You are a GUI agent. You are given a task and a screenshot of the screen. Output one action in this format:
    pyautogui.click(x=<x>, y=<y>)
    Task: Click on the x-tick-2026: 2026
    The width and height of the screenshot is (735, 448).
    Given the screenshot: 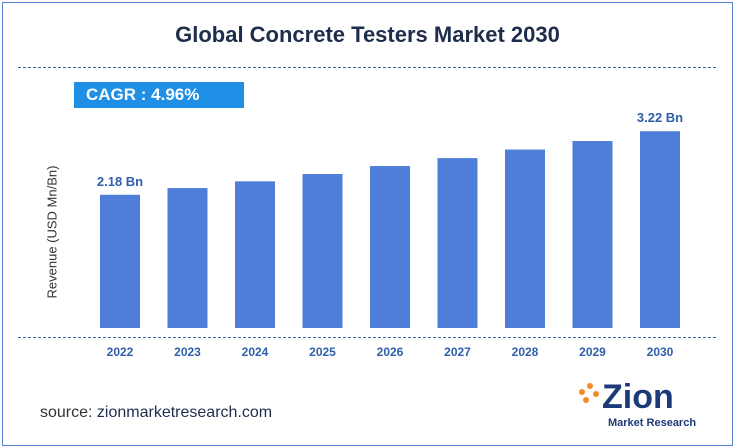 What is the action you would take?
    pyautogui.click(x=390, y=352)
    